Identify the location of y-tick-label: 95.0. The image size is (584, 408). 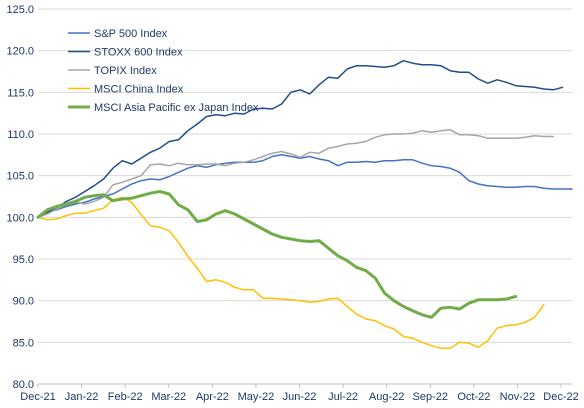
(23, 260).